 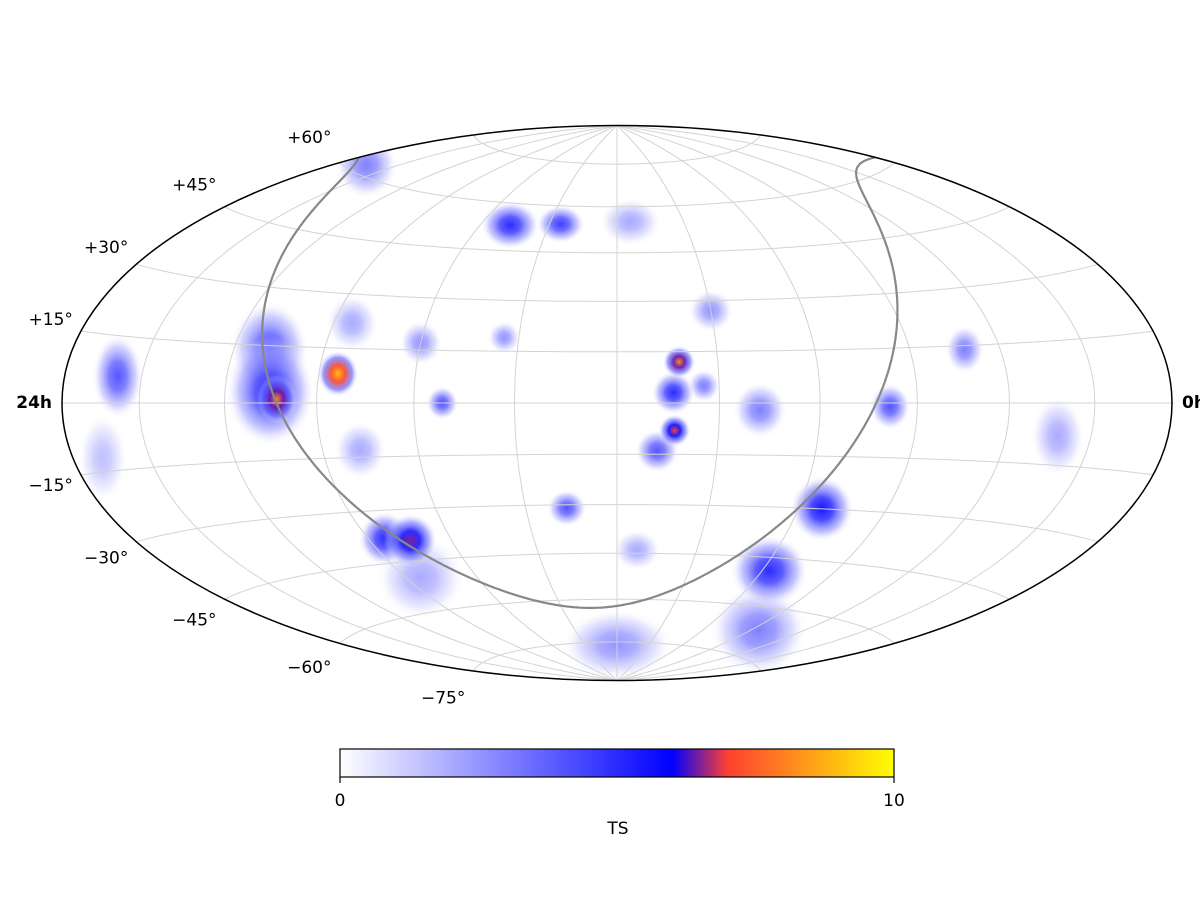 What do you see at coordinates (617, 829) in the screenshot?
I see `colorbar-label: TS` at bounding box center [617, 829].